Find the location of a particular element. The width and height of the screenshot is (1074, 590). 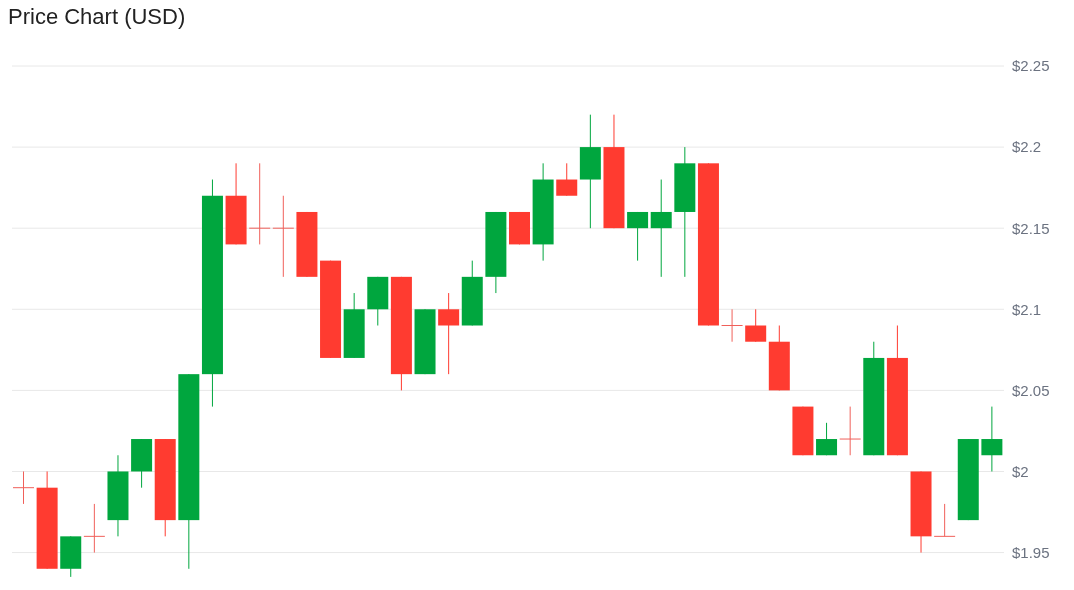

y-tick-label: $1.95 is located at coordinates (1031, 552).